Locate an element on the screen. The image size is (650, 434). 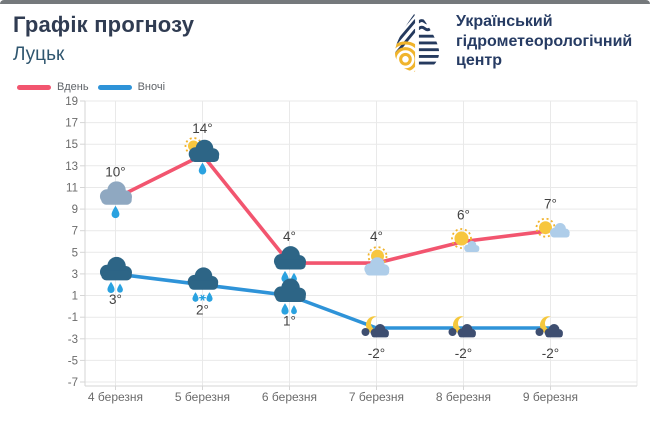
x-axis-label: 6 березня is located at coordinates (289, 397).